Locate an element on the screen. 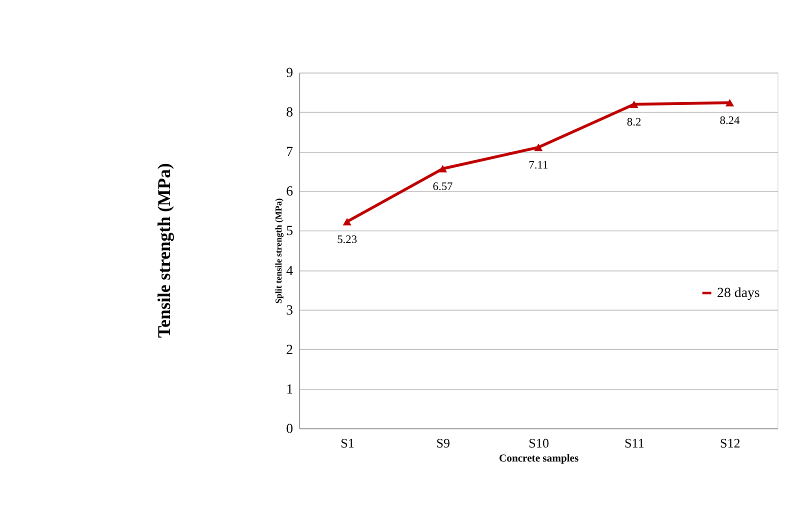 The image size is (789, 525). y-tick-label: 6 is located at coordinates (290, 192).